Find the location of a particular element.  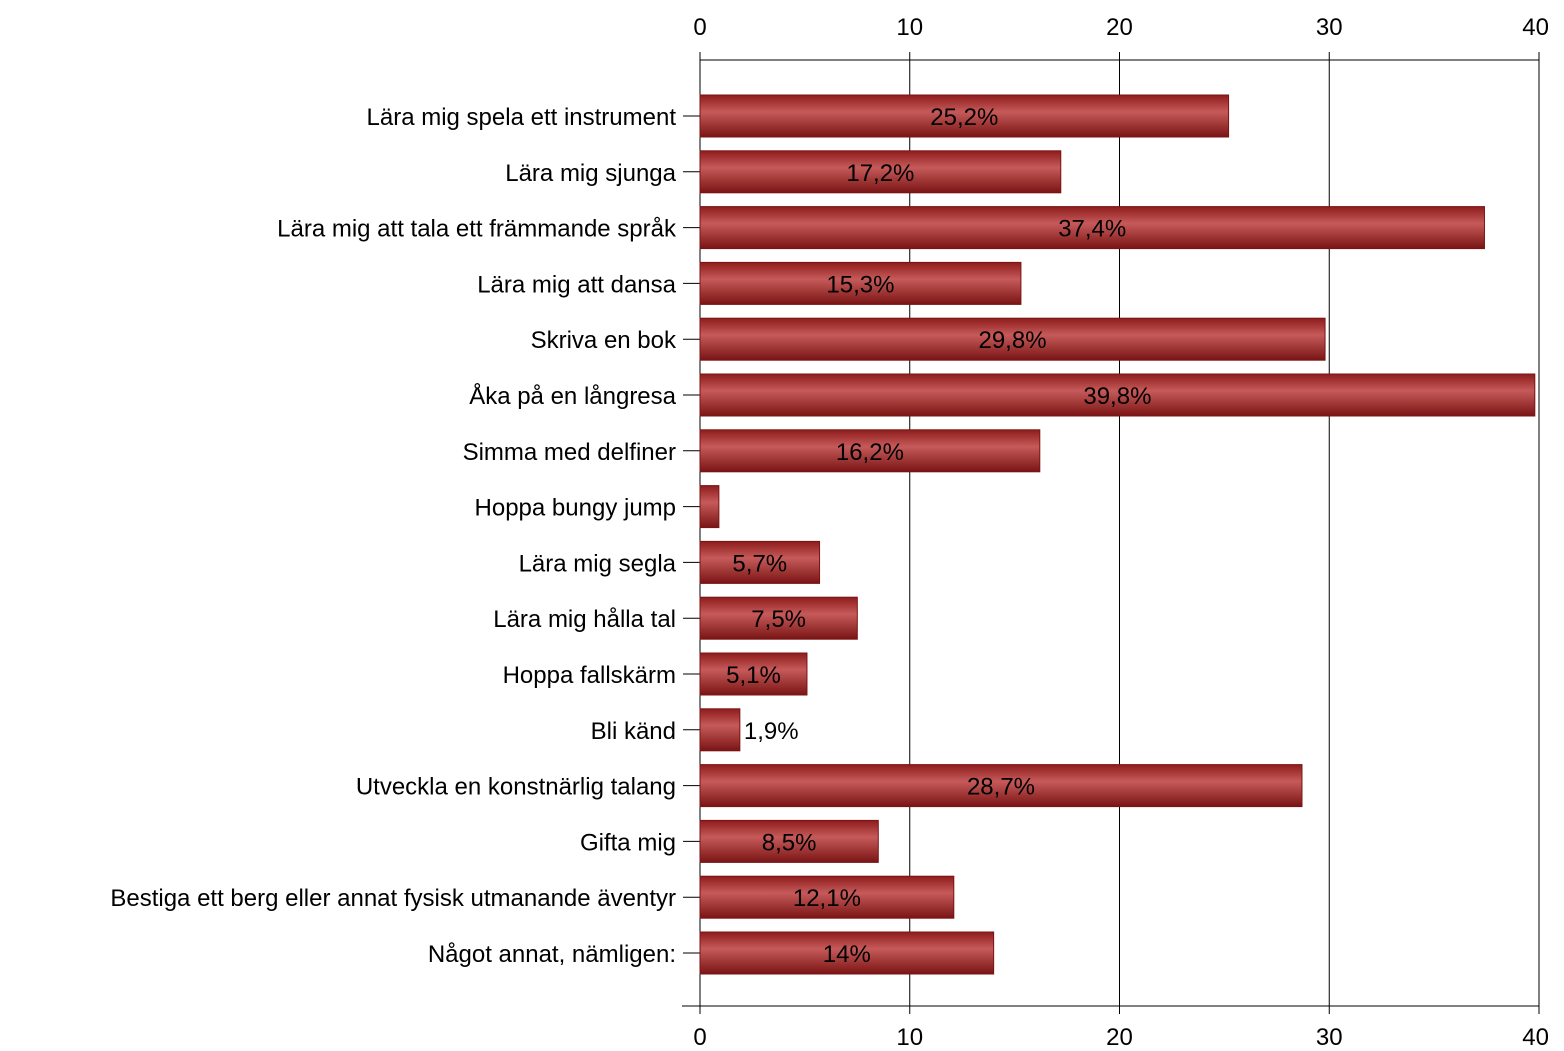

data-label: 5,7% is located at coordinates (759, 563).